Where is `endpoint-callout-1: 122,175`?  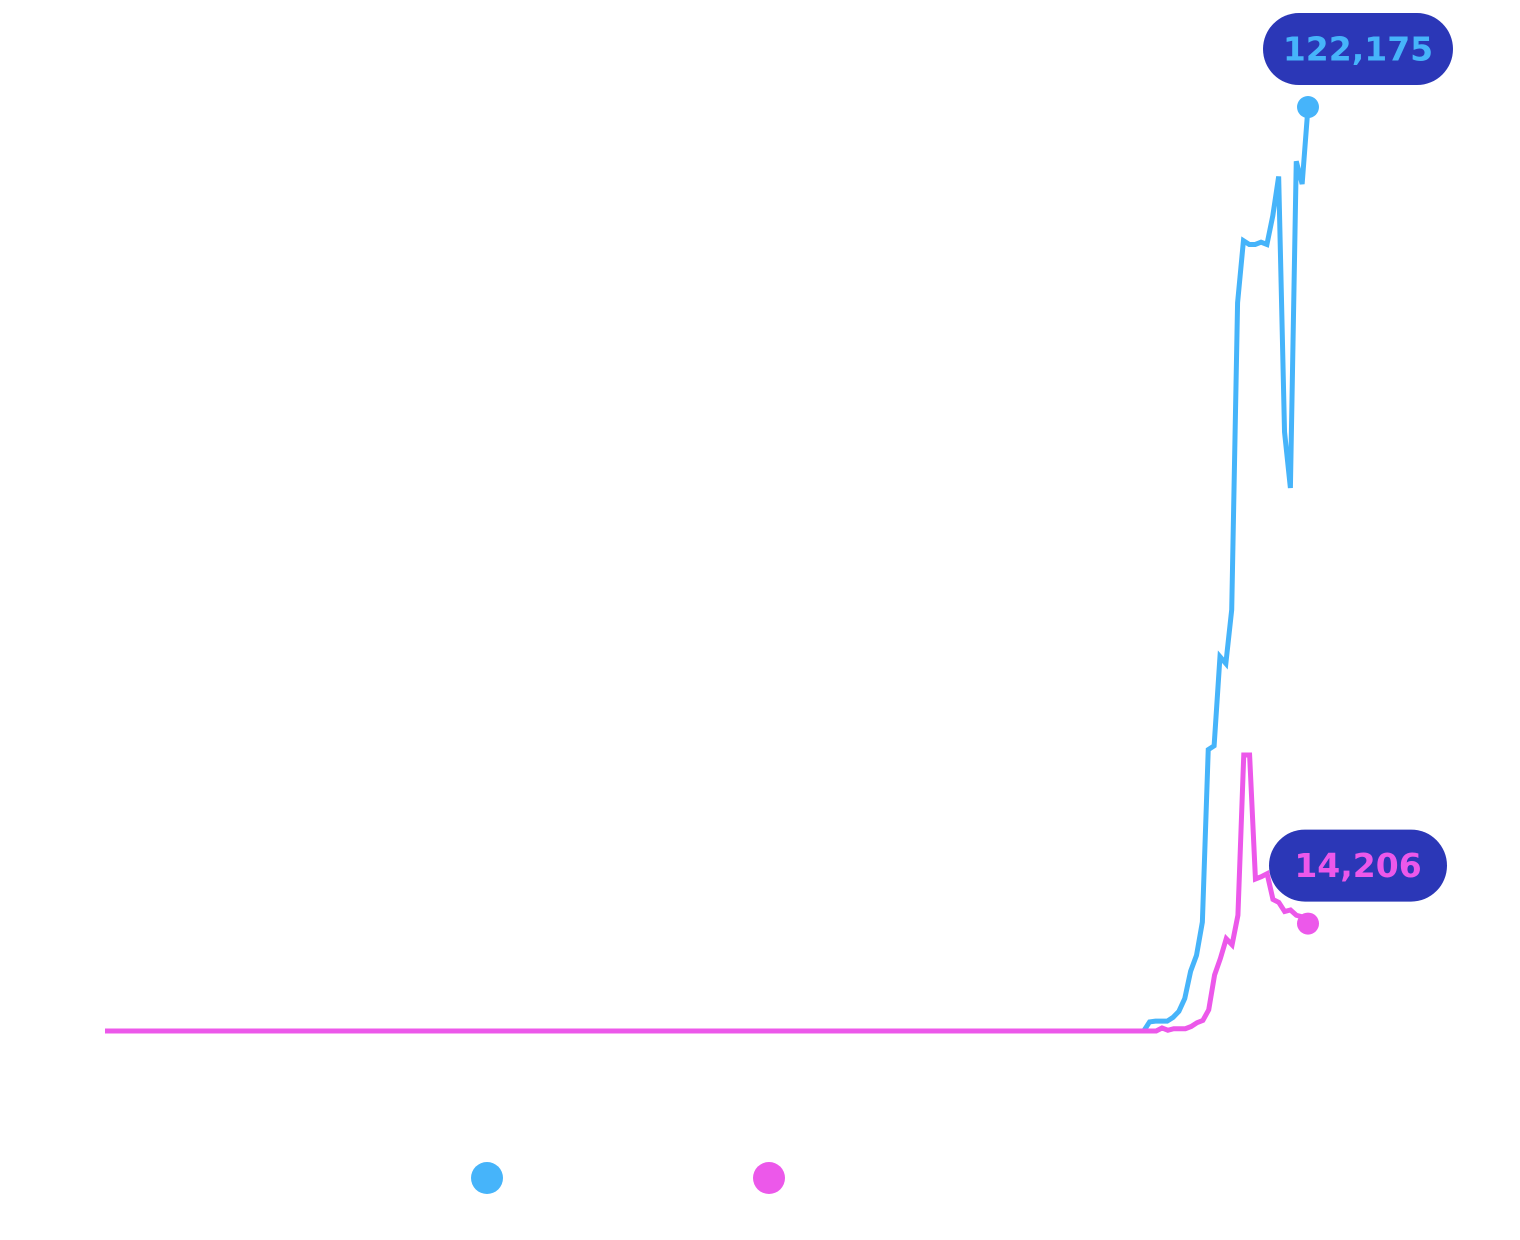 endpoint-callout-1: 122,175 is located at coordinates (1358, 49).